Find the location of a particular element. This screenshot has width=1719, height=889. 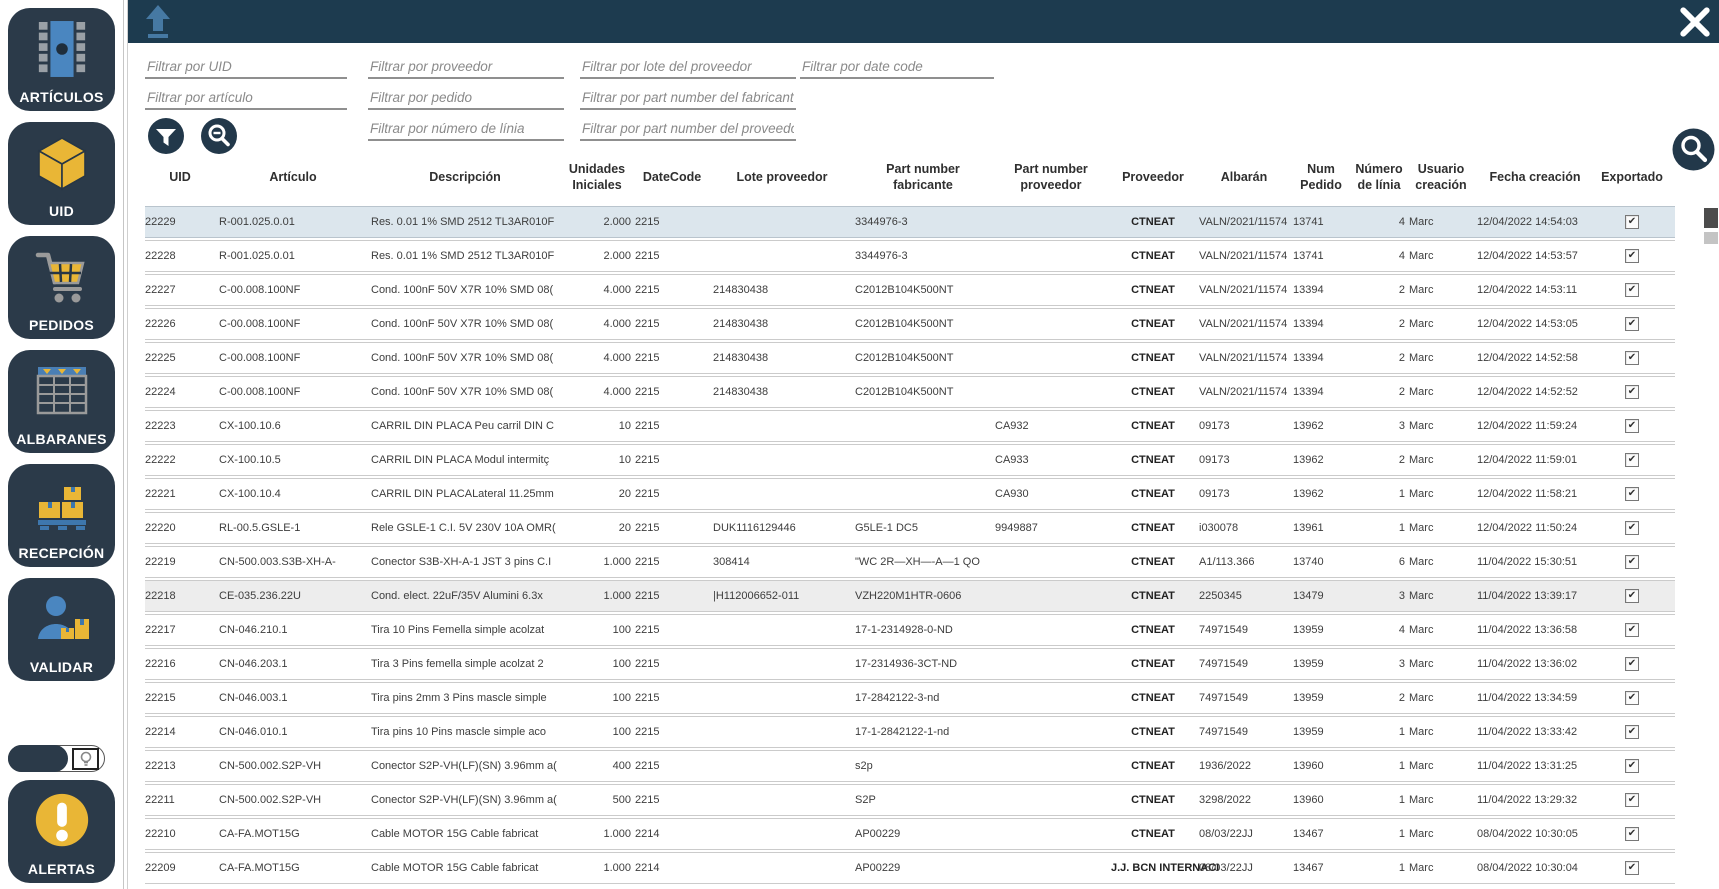

upload-arrow-icon is located at coordinates (159, 22).